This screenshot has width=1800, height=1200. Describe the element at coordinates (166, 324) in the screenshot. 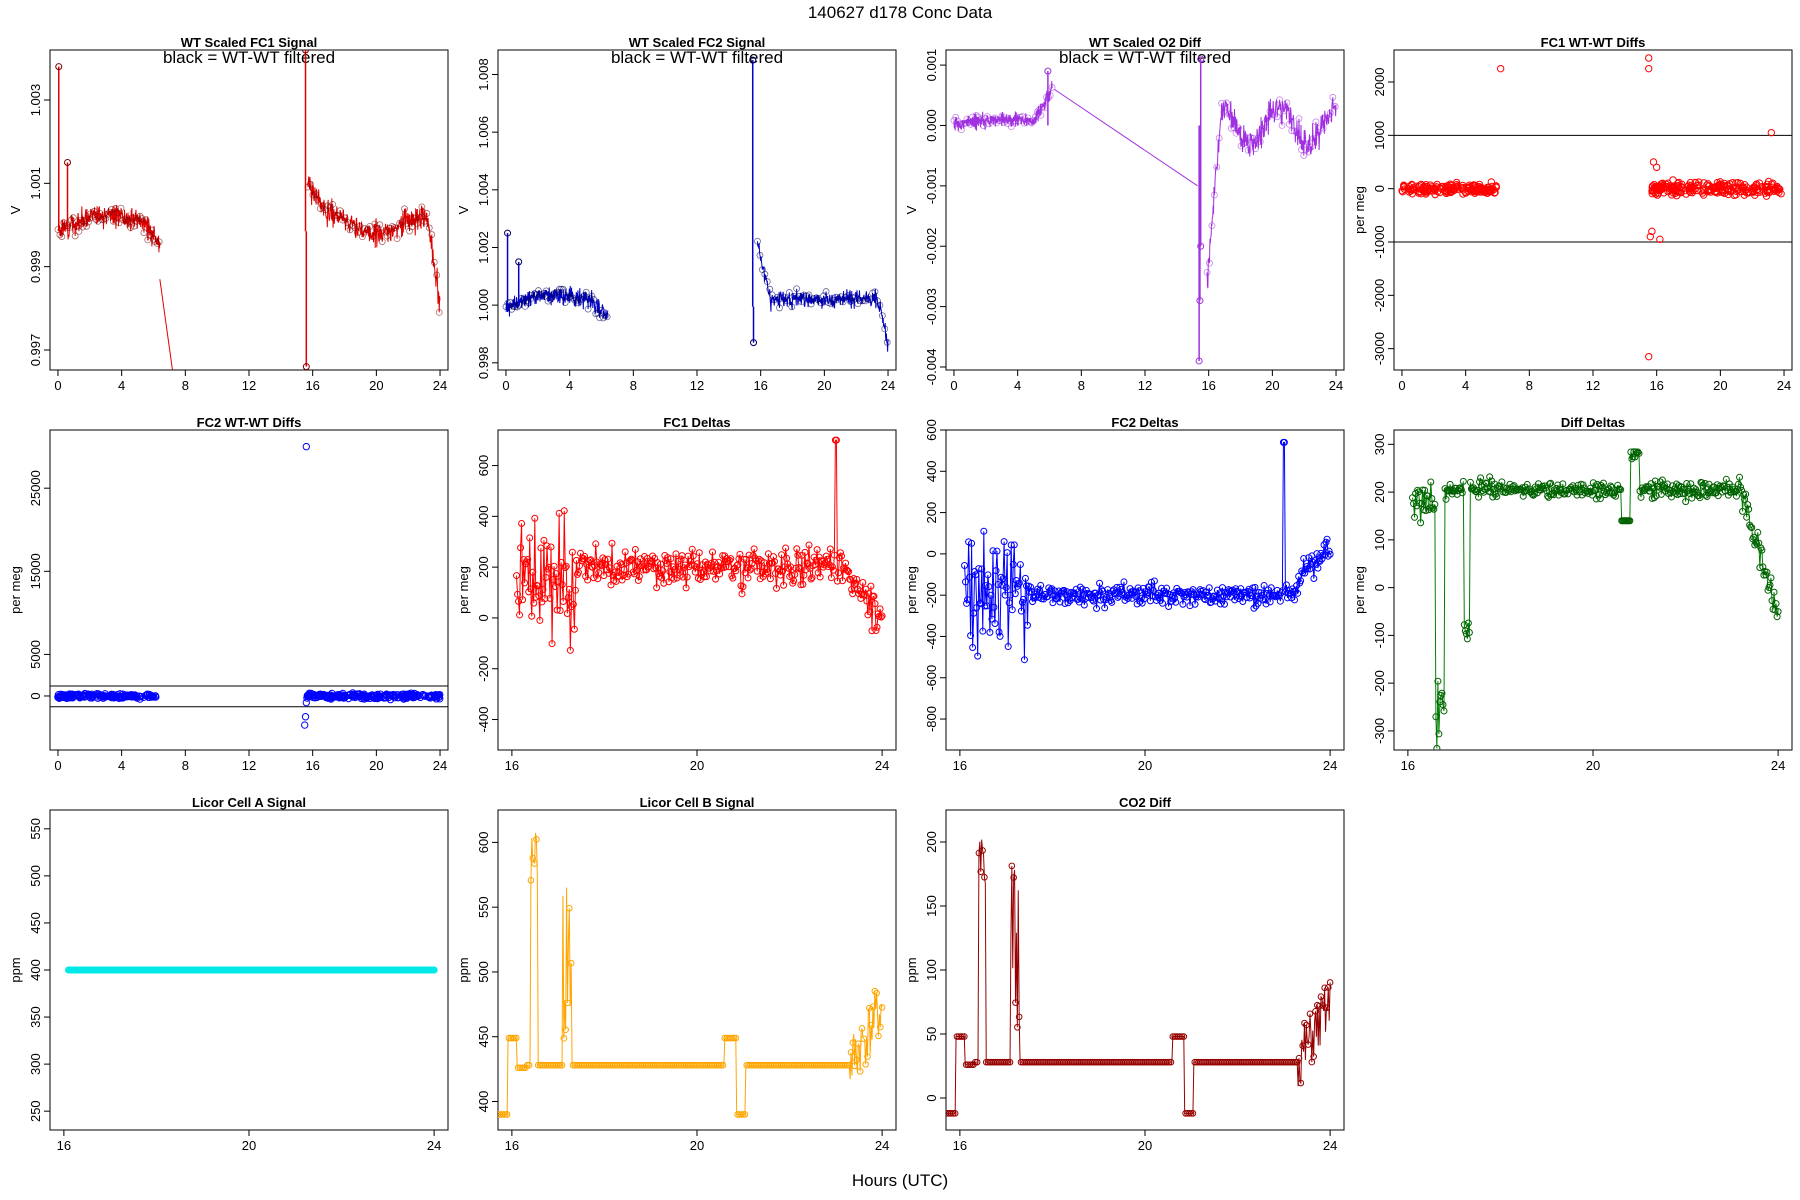

I see `connector-line` at that location.